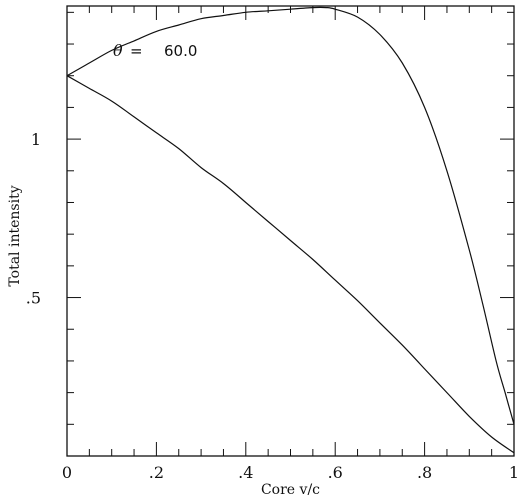 This screenshot has height=500, width=523. I want to click on y-tick-label: .5, so click(33, 298).